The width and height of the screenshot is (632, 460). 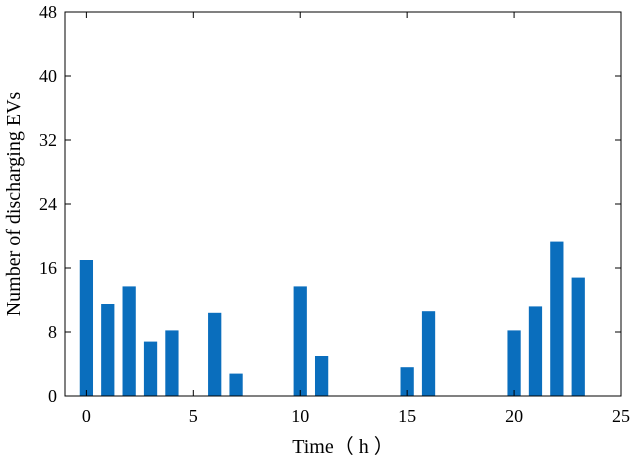 What do you see at coordinates (48, 140) in the screenshot?
I see `y-tick-label: 32` at bounding box center [48, 140].